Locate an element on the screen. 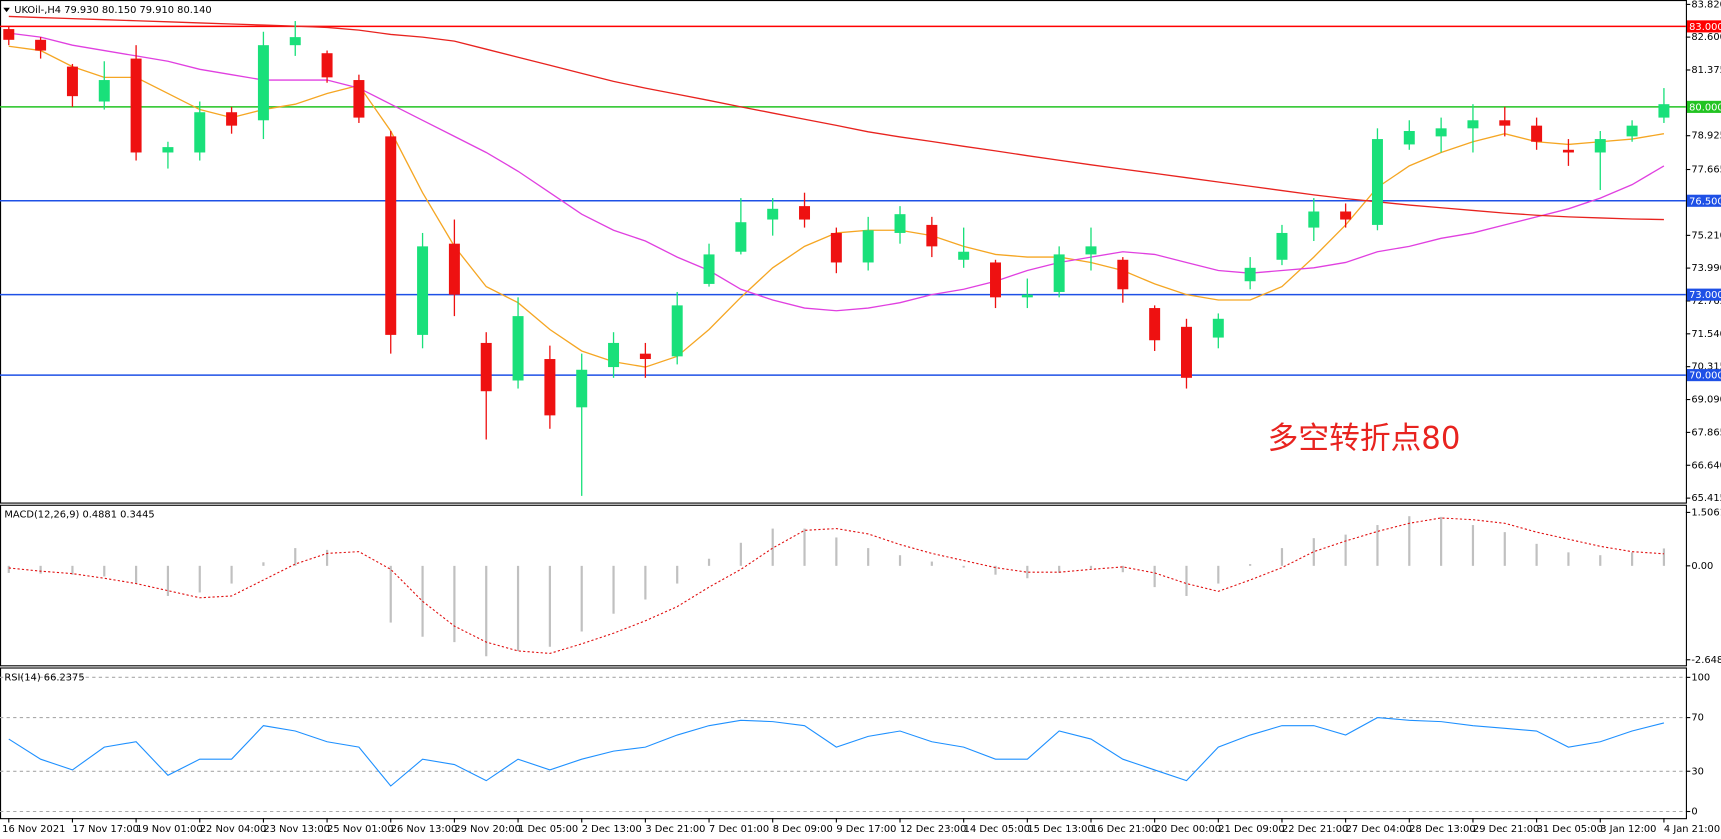 The height and width of the screenshot is (839, 1721). y-tick-label: -2.6487 is located at coordinates (1706, 660).